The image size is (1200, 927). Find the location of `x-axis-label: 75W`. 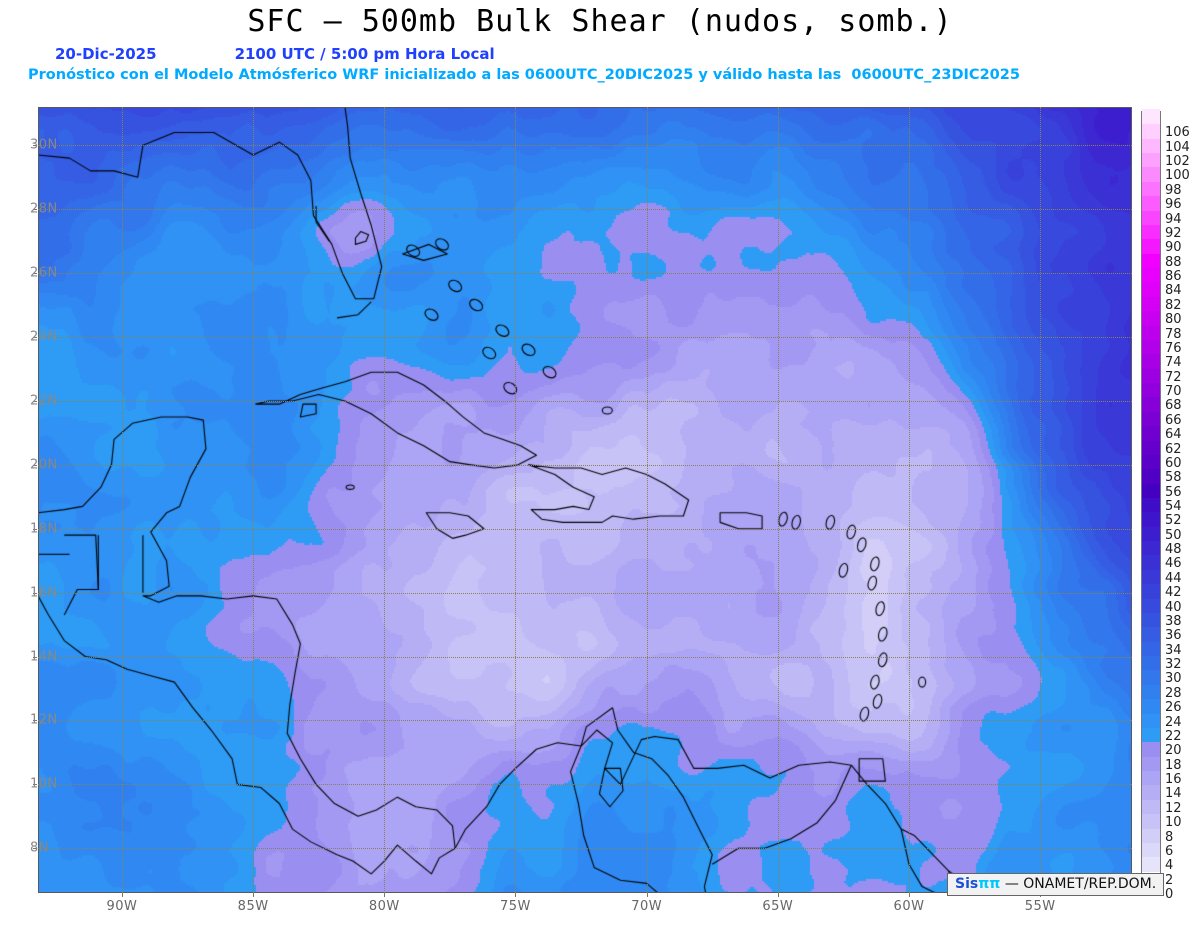

x-axis-label: 75W is located at coordinates (515, 906).